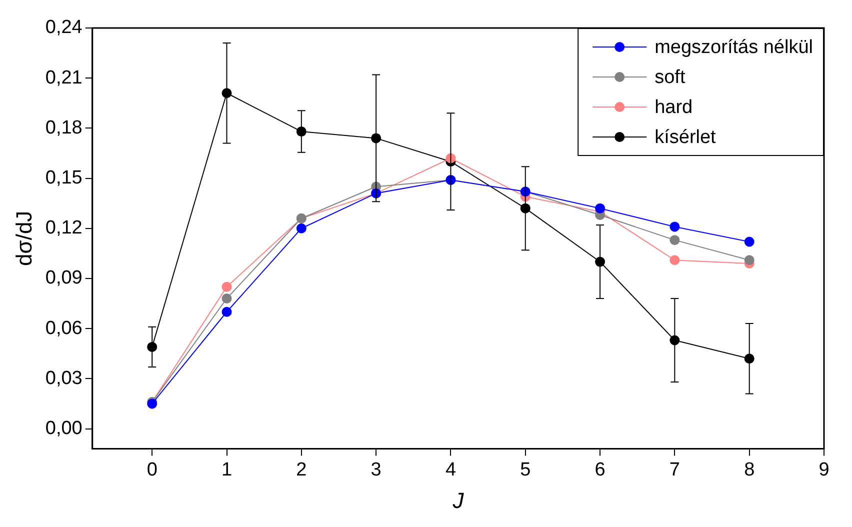  I want to click on y-tick-label: 0,03, so click(63, 378).